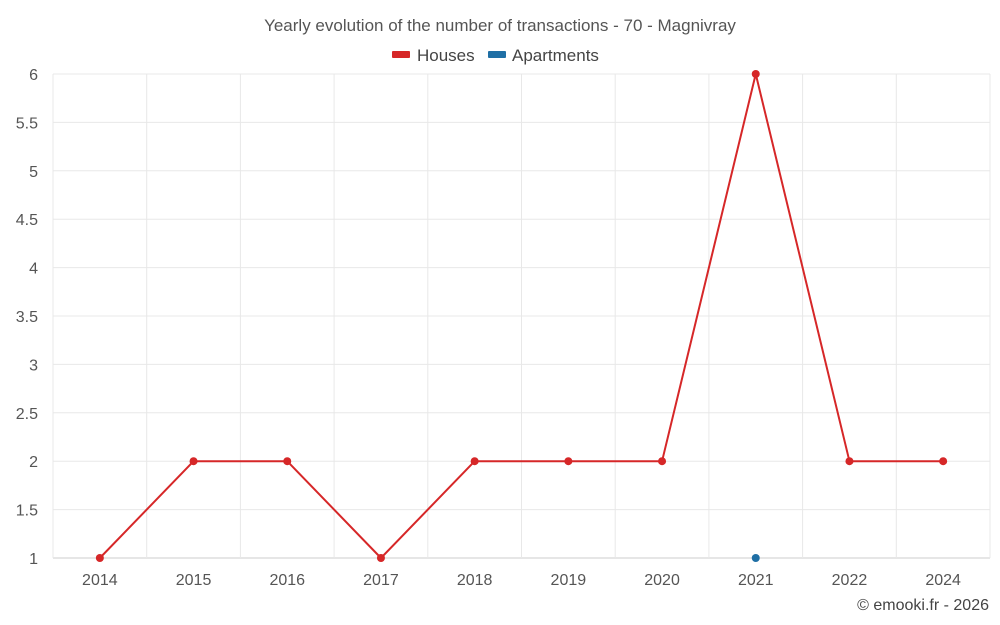 Image resolution: width=1000 pixels, height=625 pixels. What do you see at coordinates (555, 55) in the screenshot?
I see `legend-label-apartments: Apartments` at bounding box center [555, 55].